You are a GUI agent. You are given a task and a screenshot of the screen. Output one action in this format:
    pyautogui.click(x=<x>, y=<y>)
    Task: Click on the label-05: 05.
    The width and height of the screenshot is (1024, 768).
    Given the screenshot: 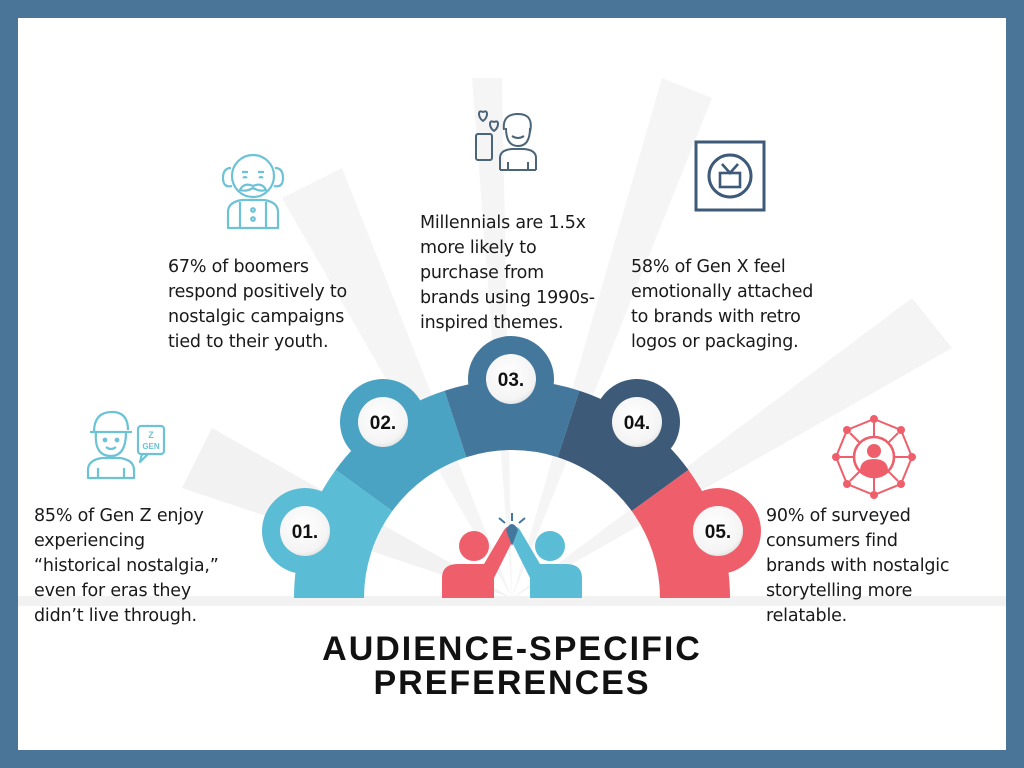 What is the action you would take?
    pyautogui.click(x=718, y=531)
    